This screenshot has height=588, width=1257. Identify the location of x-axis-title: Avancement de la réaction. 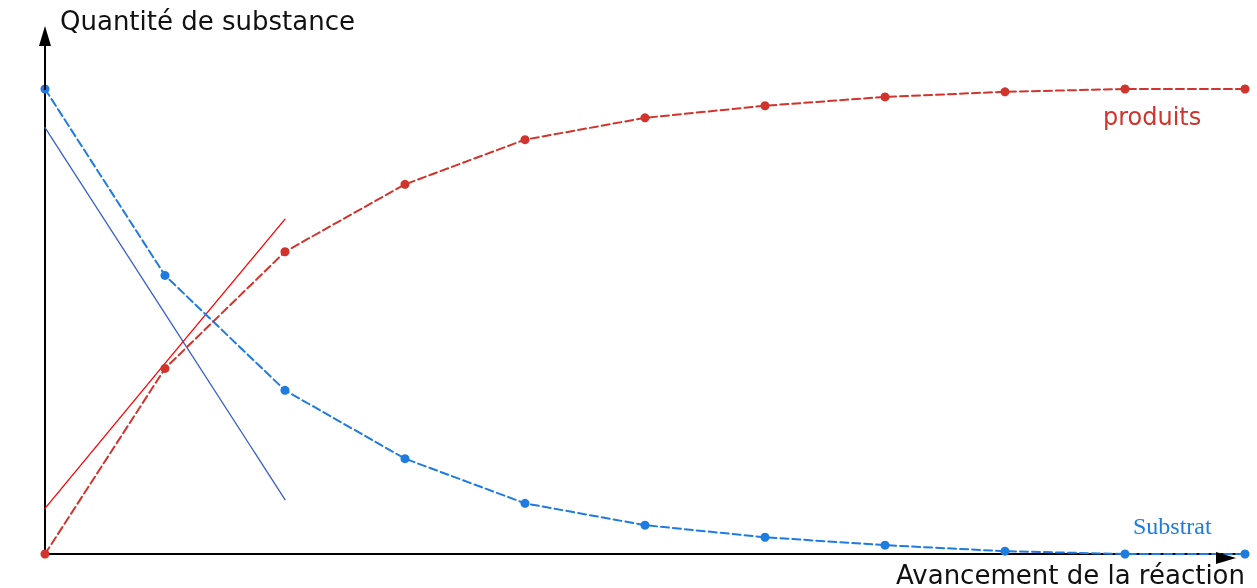
(1070, 574).